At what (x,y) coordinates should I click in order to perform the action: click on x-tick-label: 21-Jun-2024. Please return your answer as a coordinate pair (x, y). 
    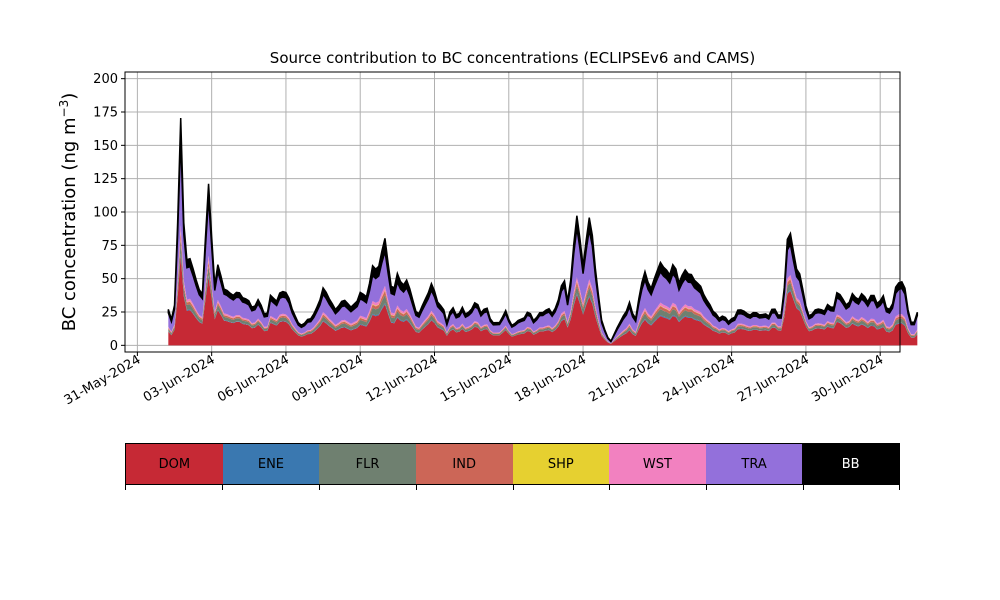
    Looking at the image, I should click on (625, 378).